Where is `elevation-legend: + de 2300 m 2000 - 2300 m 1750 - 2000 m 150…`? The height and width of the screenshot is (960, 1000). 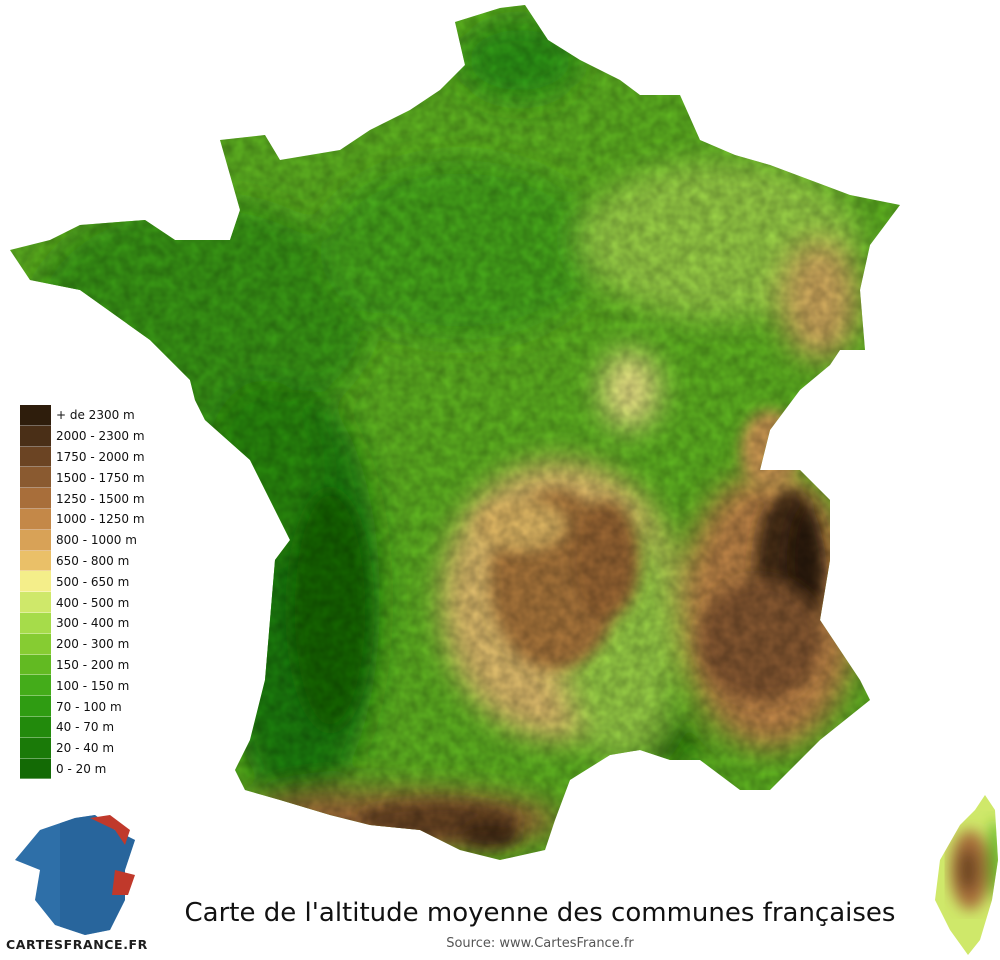
elevation-legend: + de 2300 m 2000 - 2300 m 1750 - 2000 m 150… is located at coordinates (95, 592).